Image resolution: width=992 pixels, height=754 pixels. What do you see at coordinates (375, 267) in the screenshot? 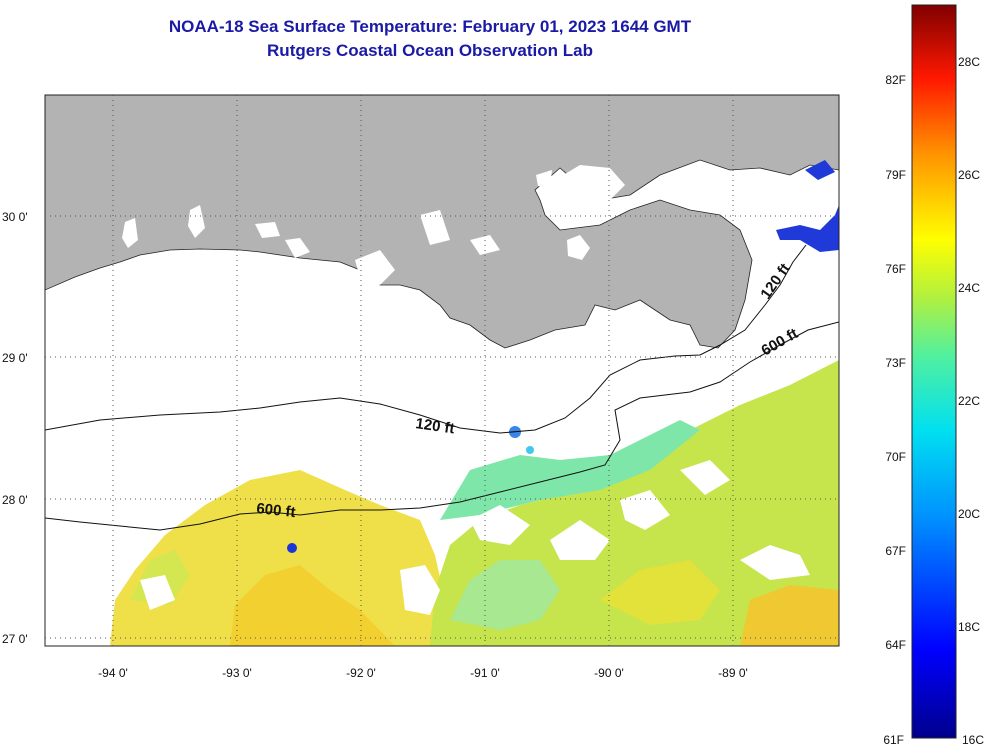
I see `atchafalaya-bay` at bounding box center [375, 267].